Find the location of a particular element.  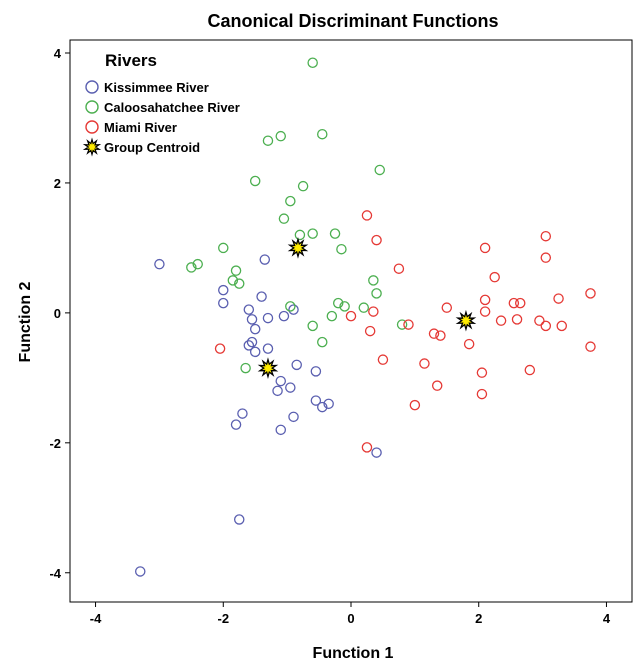

y-tick-label: -2 is located at coordinates (55, 443).